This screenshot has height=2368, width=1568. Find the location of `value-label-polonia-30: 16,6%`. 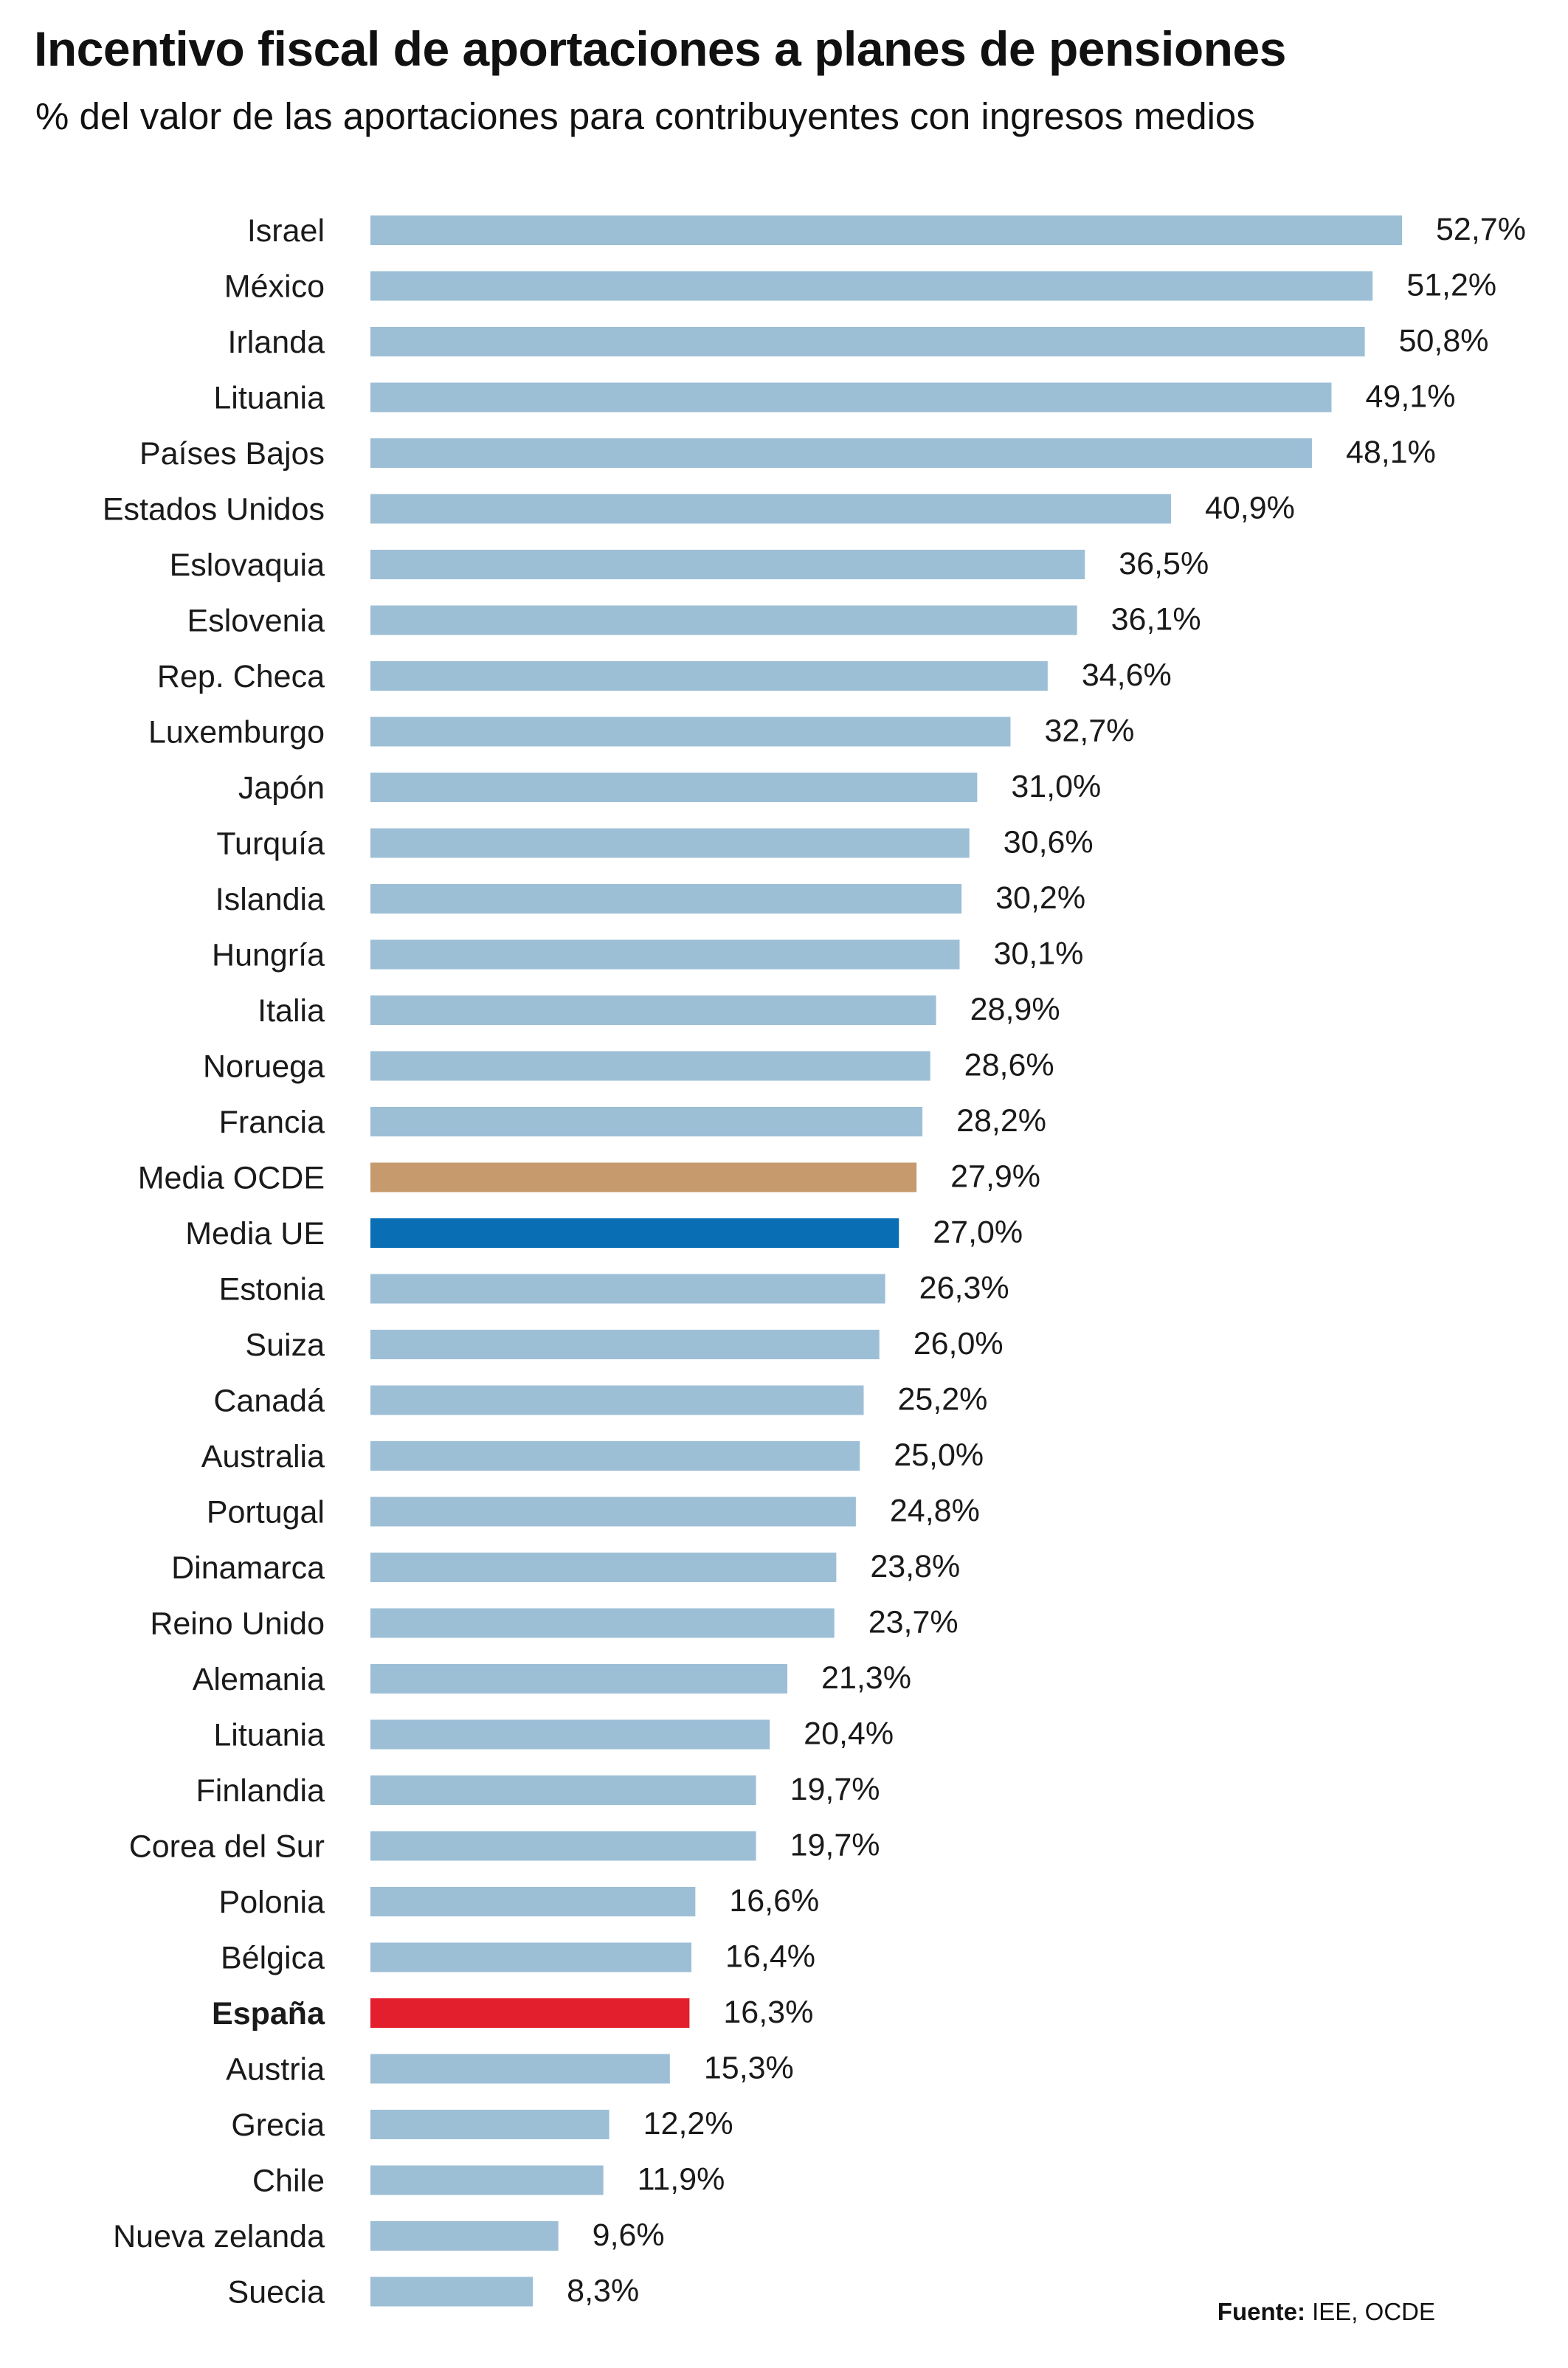

value-label-polonia-30: 16,6% is located at coordinates (774, 1901).